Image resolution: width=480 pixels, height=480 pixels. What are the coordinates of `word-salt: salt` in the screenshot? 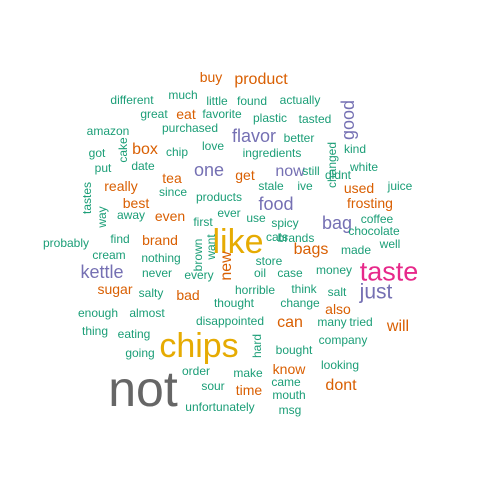 It's located at (337, 292).